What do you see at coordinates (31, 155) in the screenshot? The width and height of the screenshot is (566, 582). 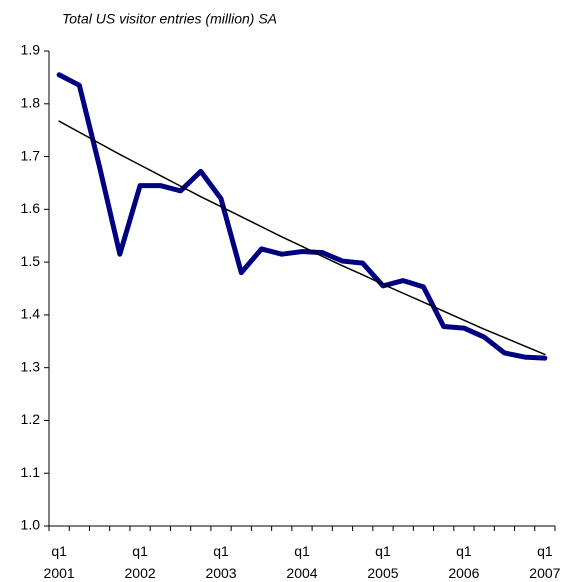 I see `y-tick-label: 1.7` at bounding box center [31, 155].